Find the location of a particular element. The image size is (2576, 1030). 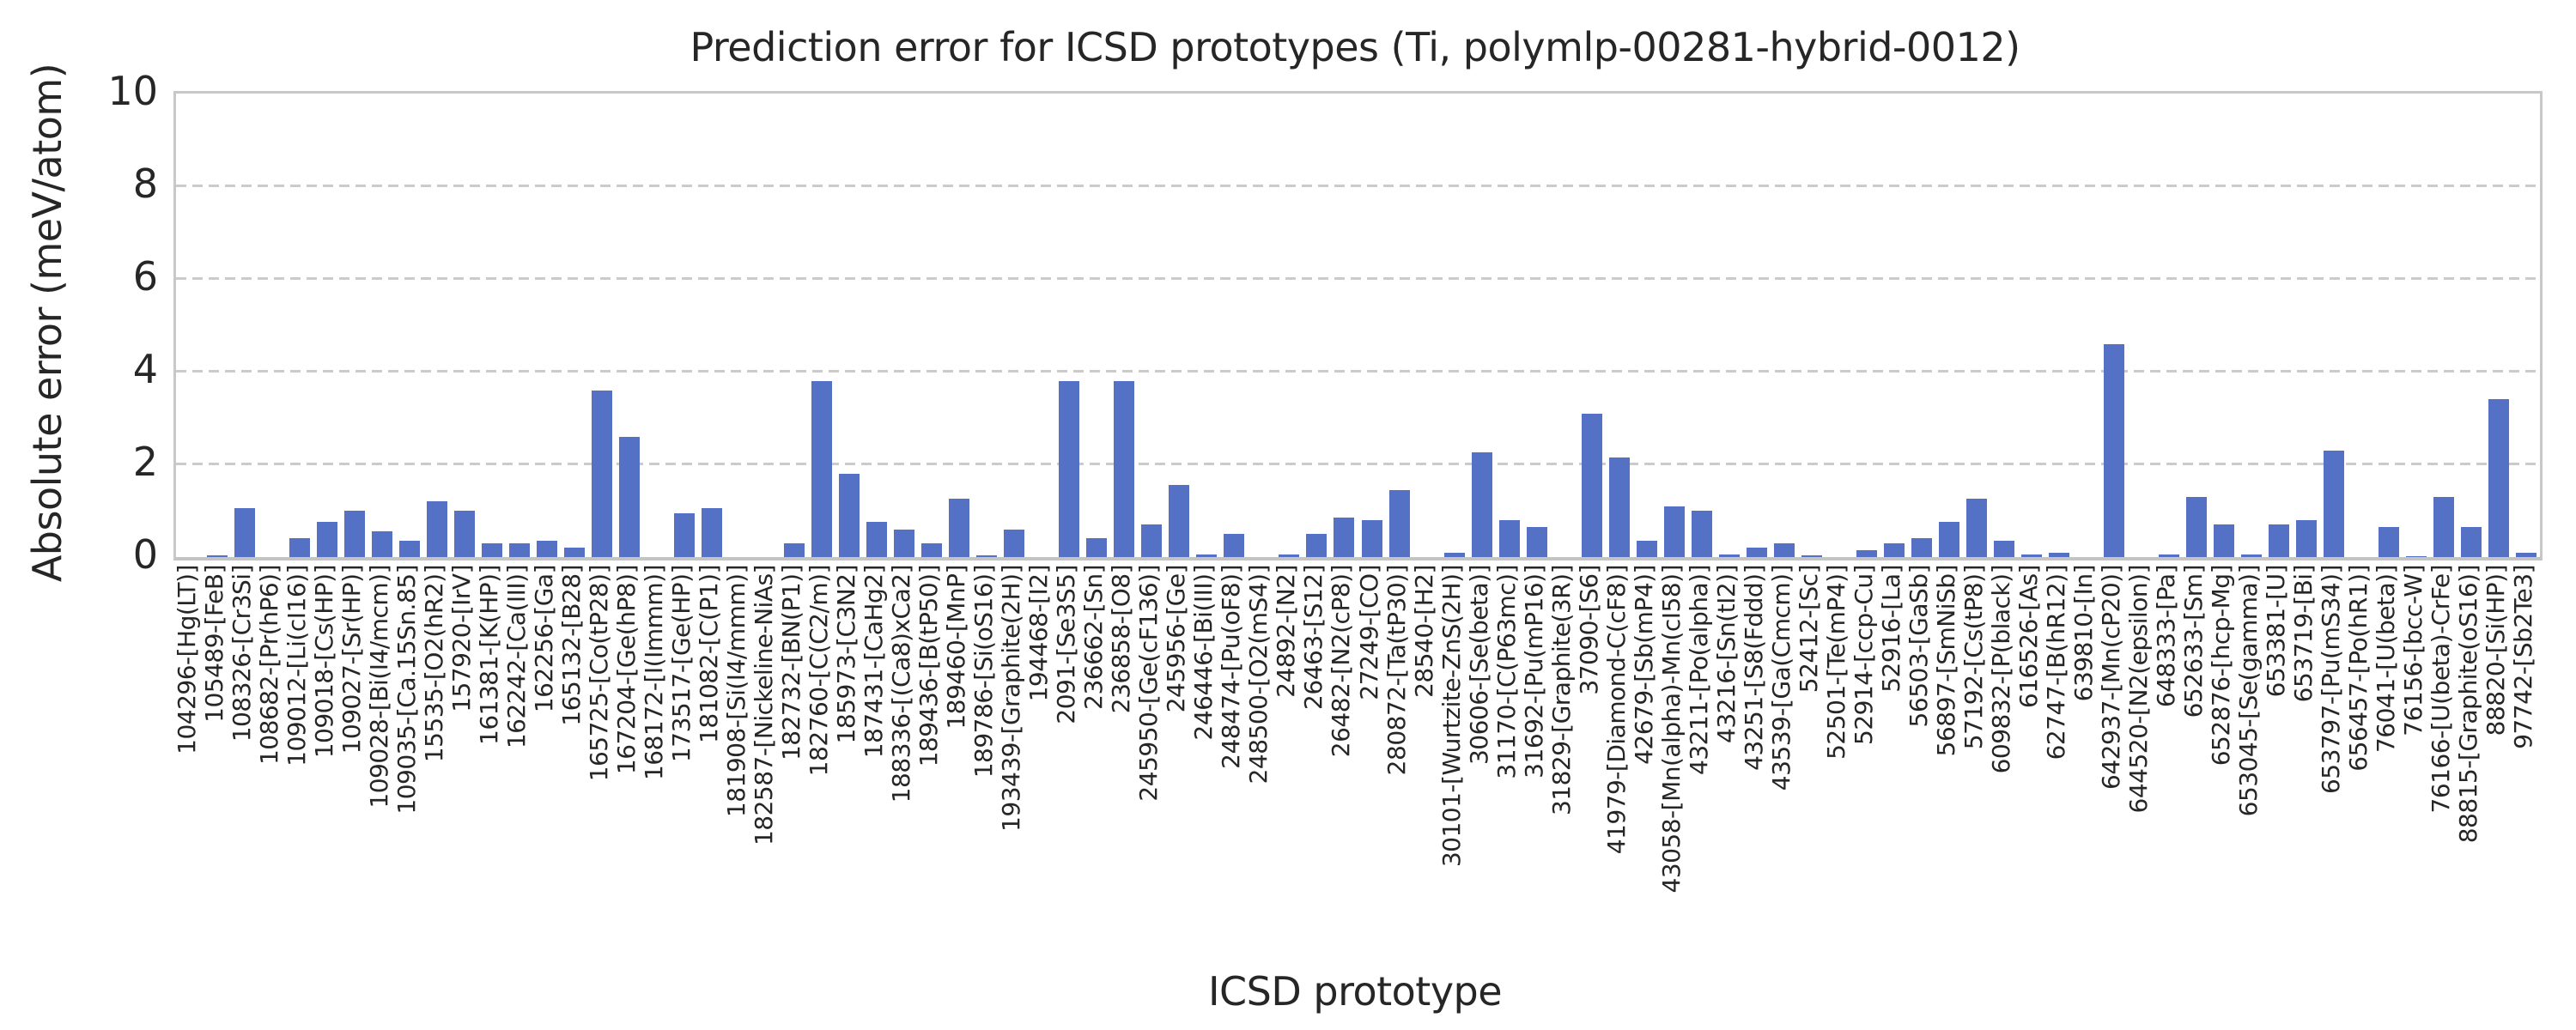

x-tick-label: 189460-[MnP] is located at coordinates (957, 647).